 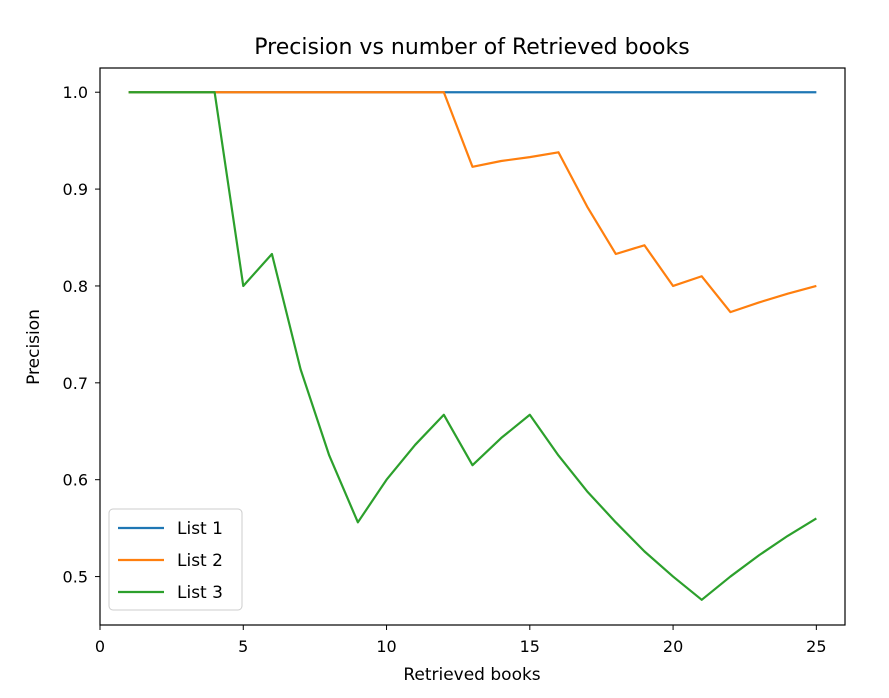 I want to click on chart-title: Precision vs number of Retrieved books, so click(x=471, y=47).